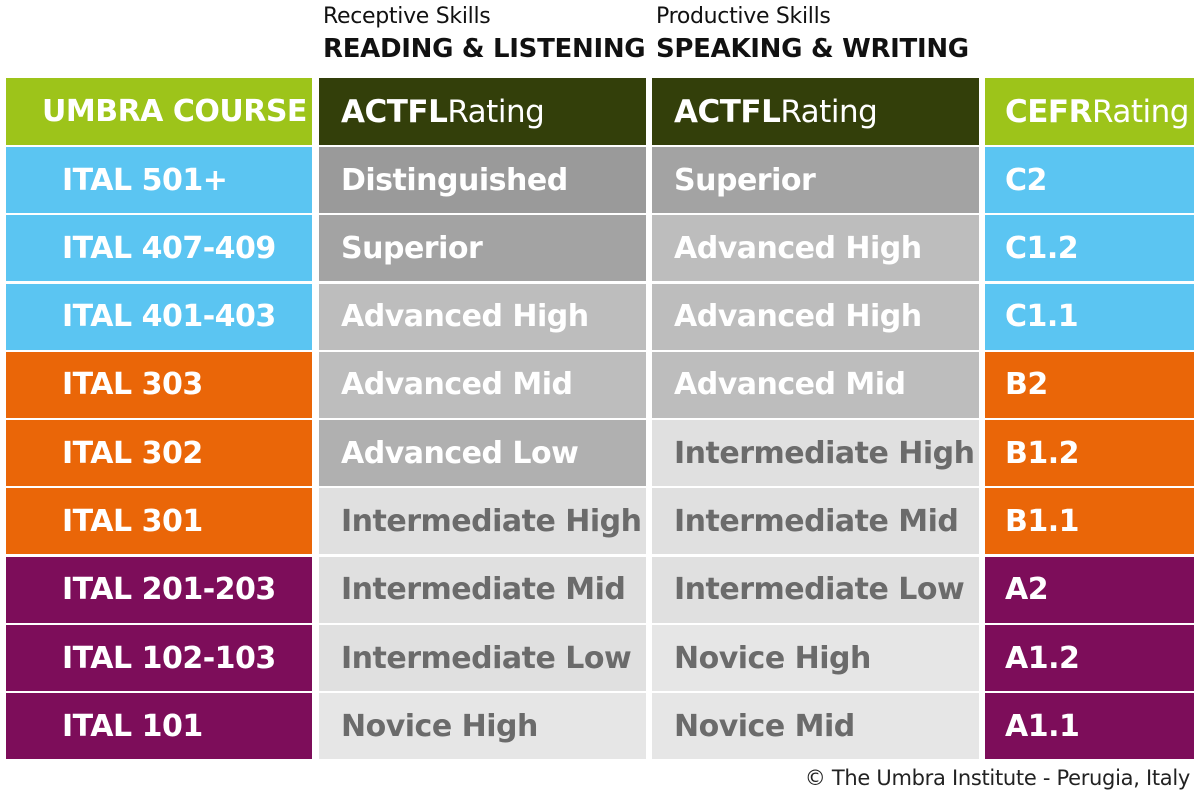 The width and height of the screenshot is (1200, 799). I want to click on productive-skills-heading: Productive Skills SPEAKING & WRITING, so click(812, 34).